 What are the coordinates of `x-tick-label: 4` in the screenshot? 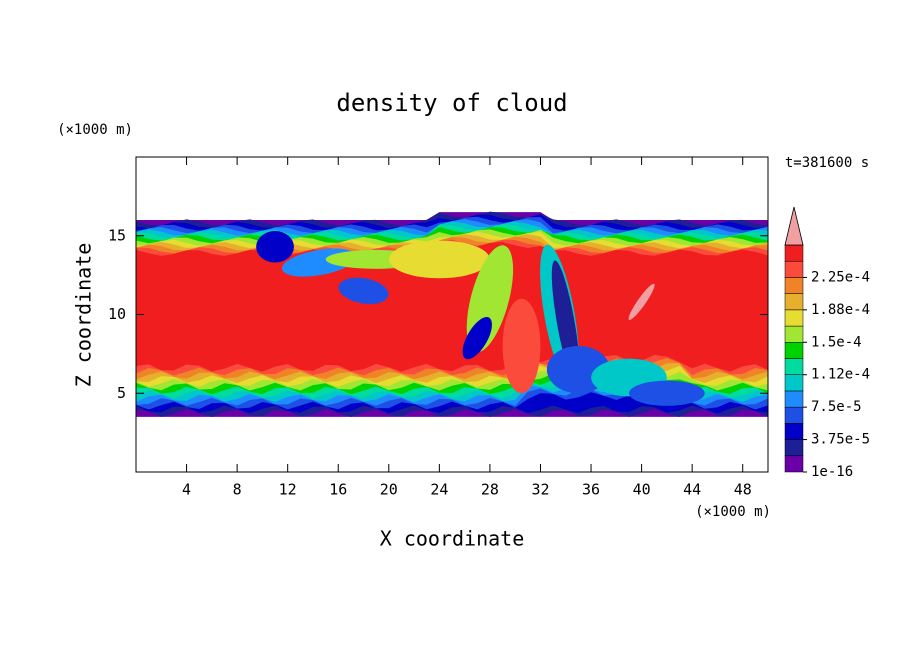 It's located at (186, 490).